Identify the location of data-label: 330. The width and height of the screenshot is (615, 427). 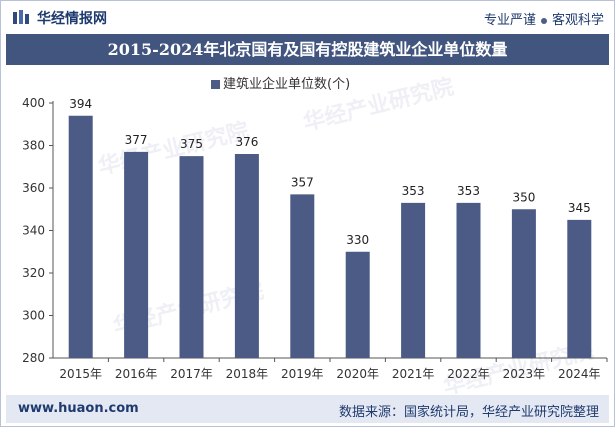
(357, 240).